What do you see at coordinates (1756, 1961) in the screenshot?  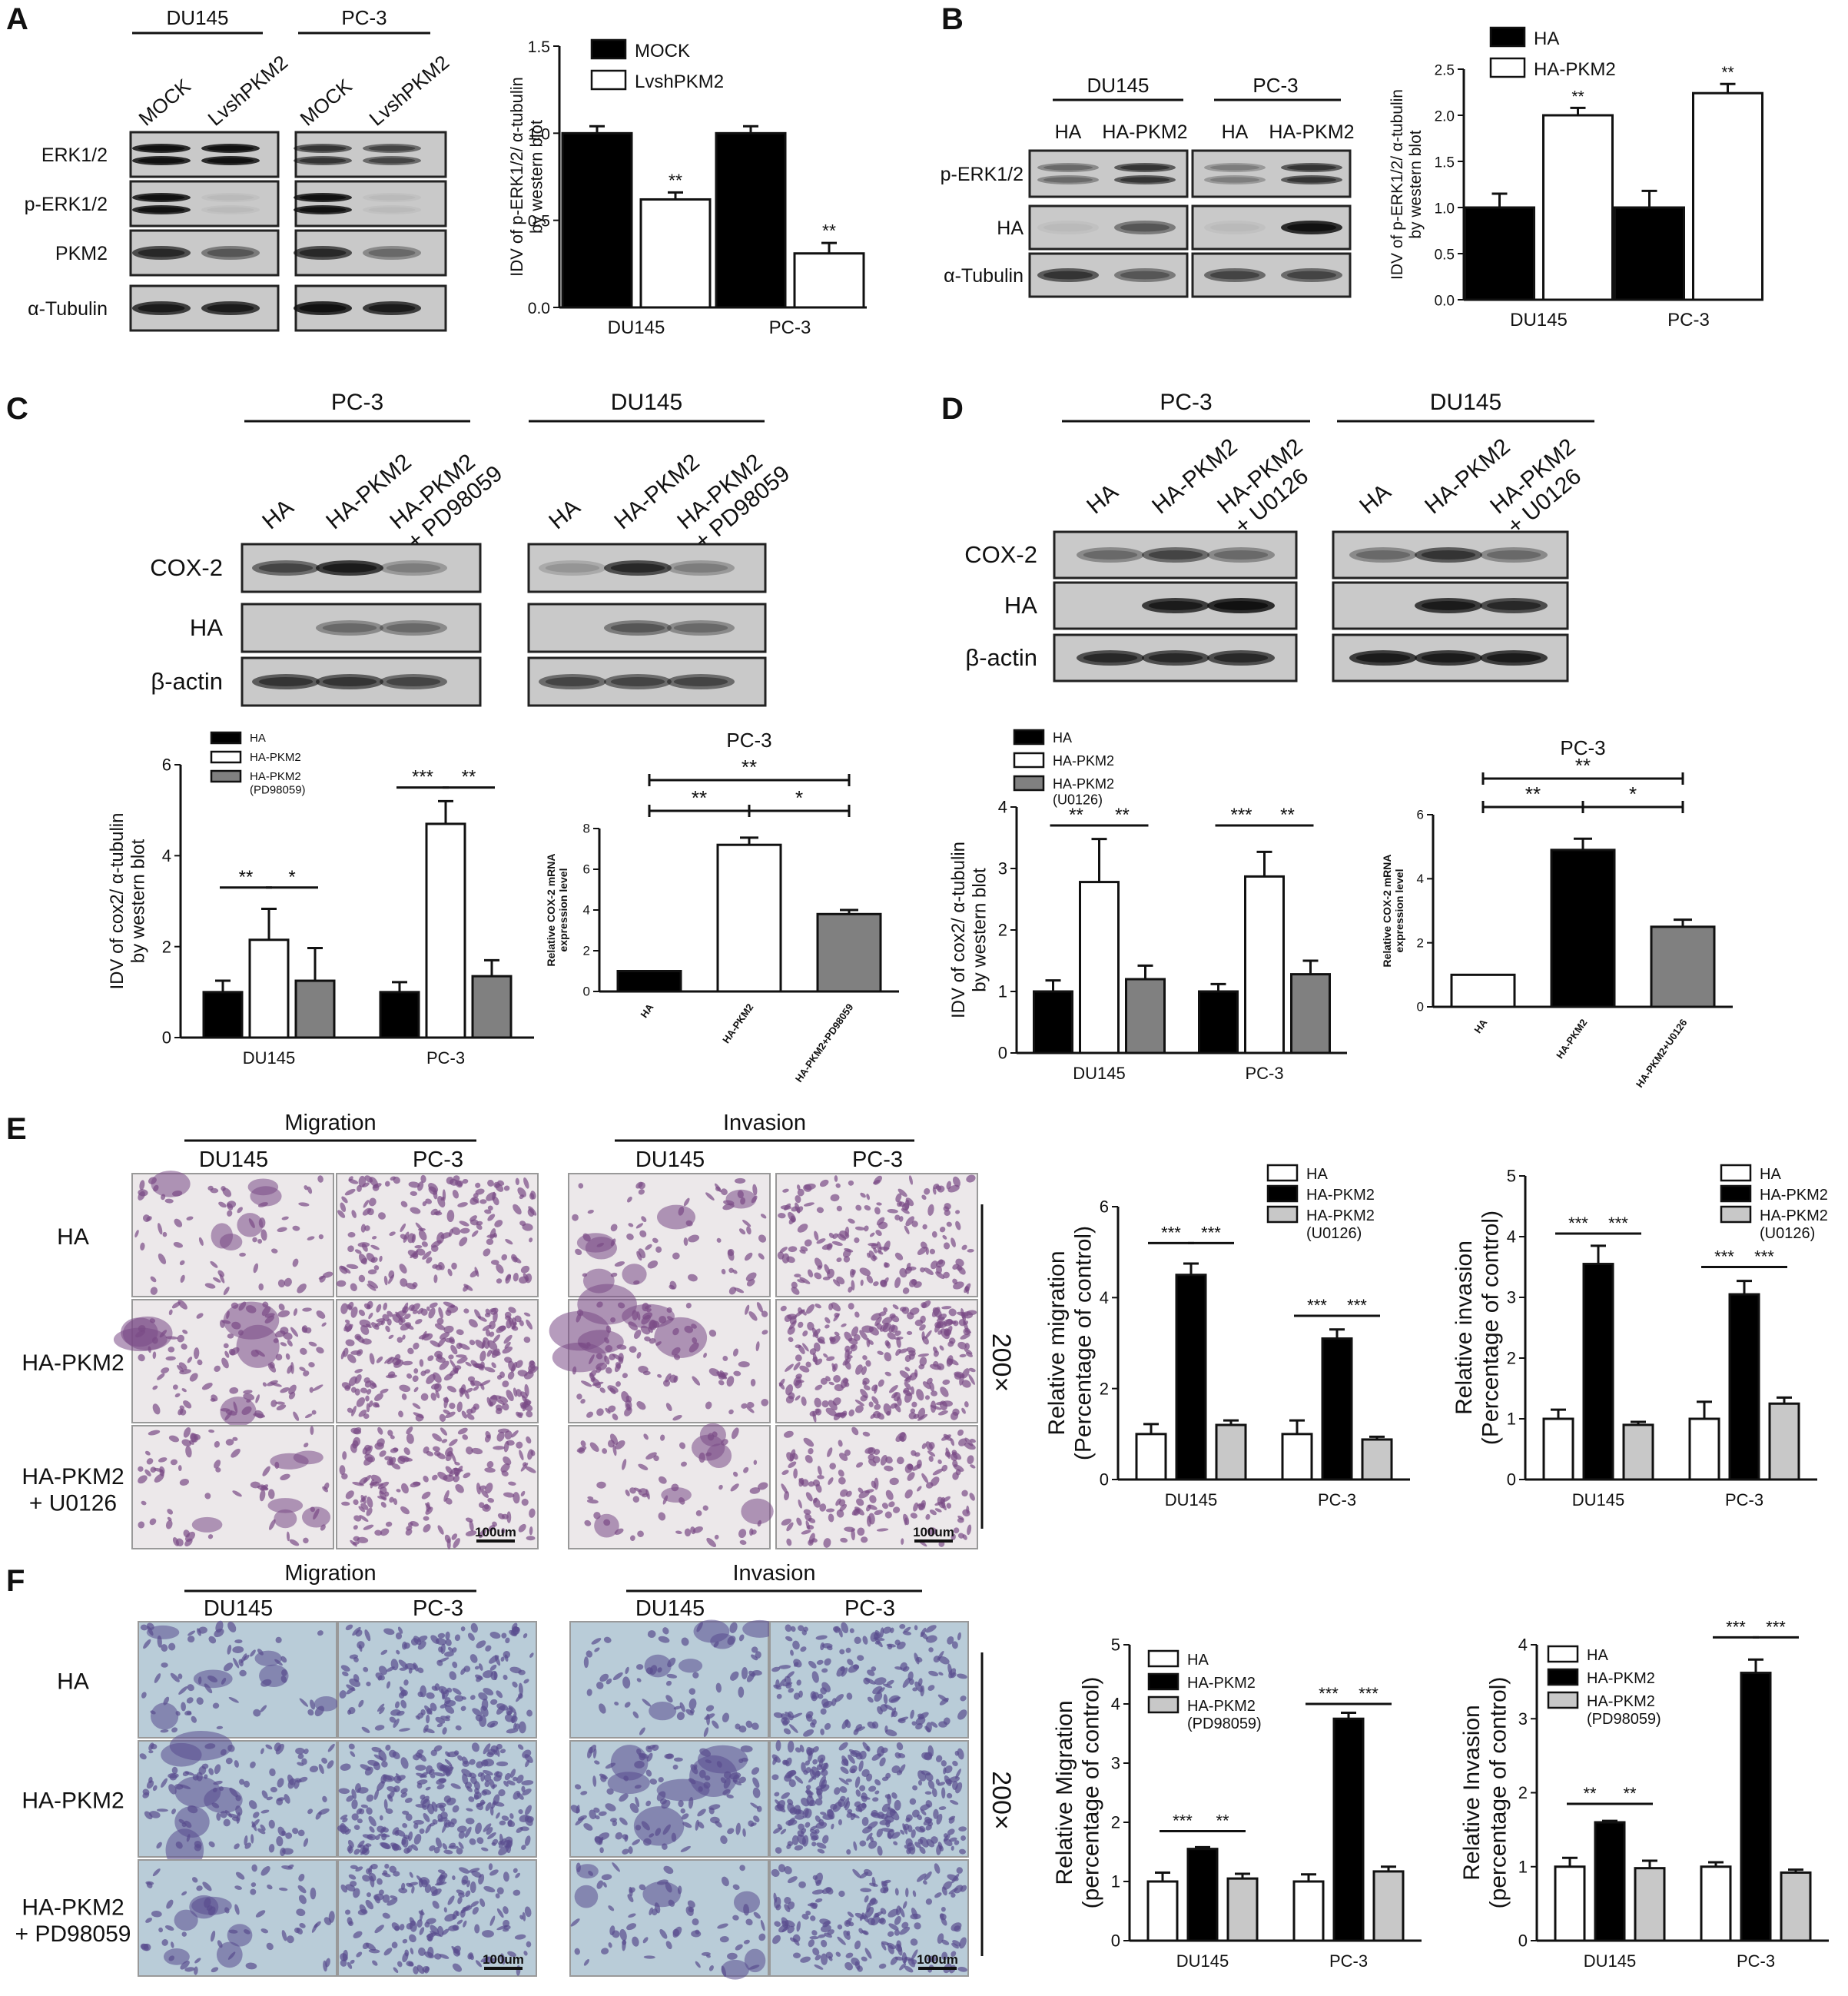 I see `x-category-label: PC-3` at bounding box center [1756, 1961].